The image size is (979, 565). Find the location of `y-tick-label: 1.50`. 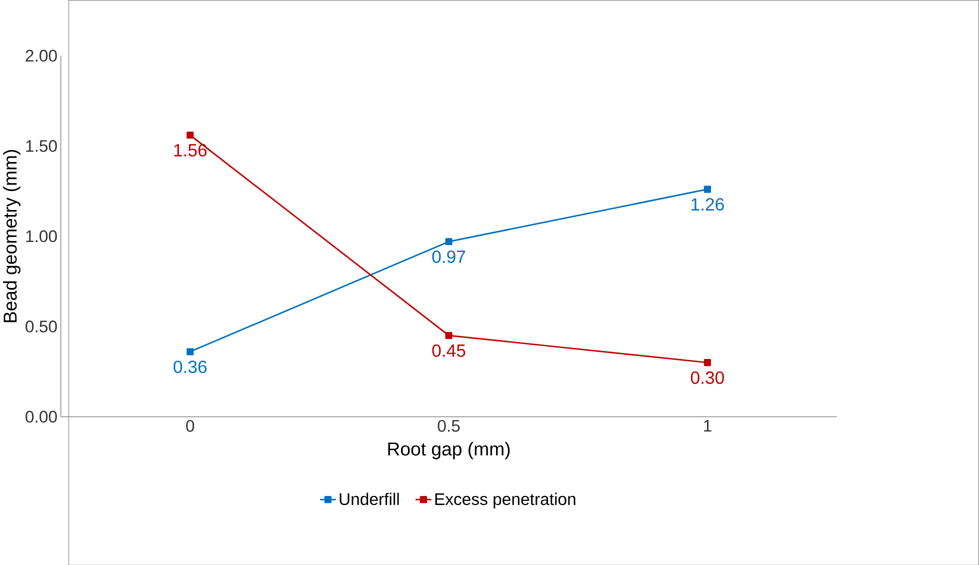

y-tick-label: 1.50 is located at coordinates (41, 146).